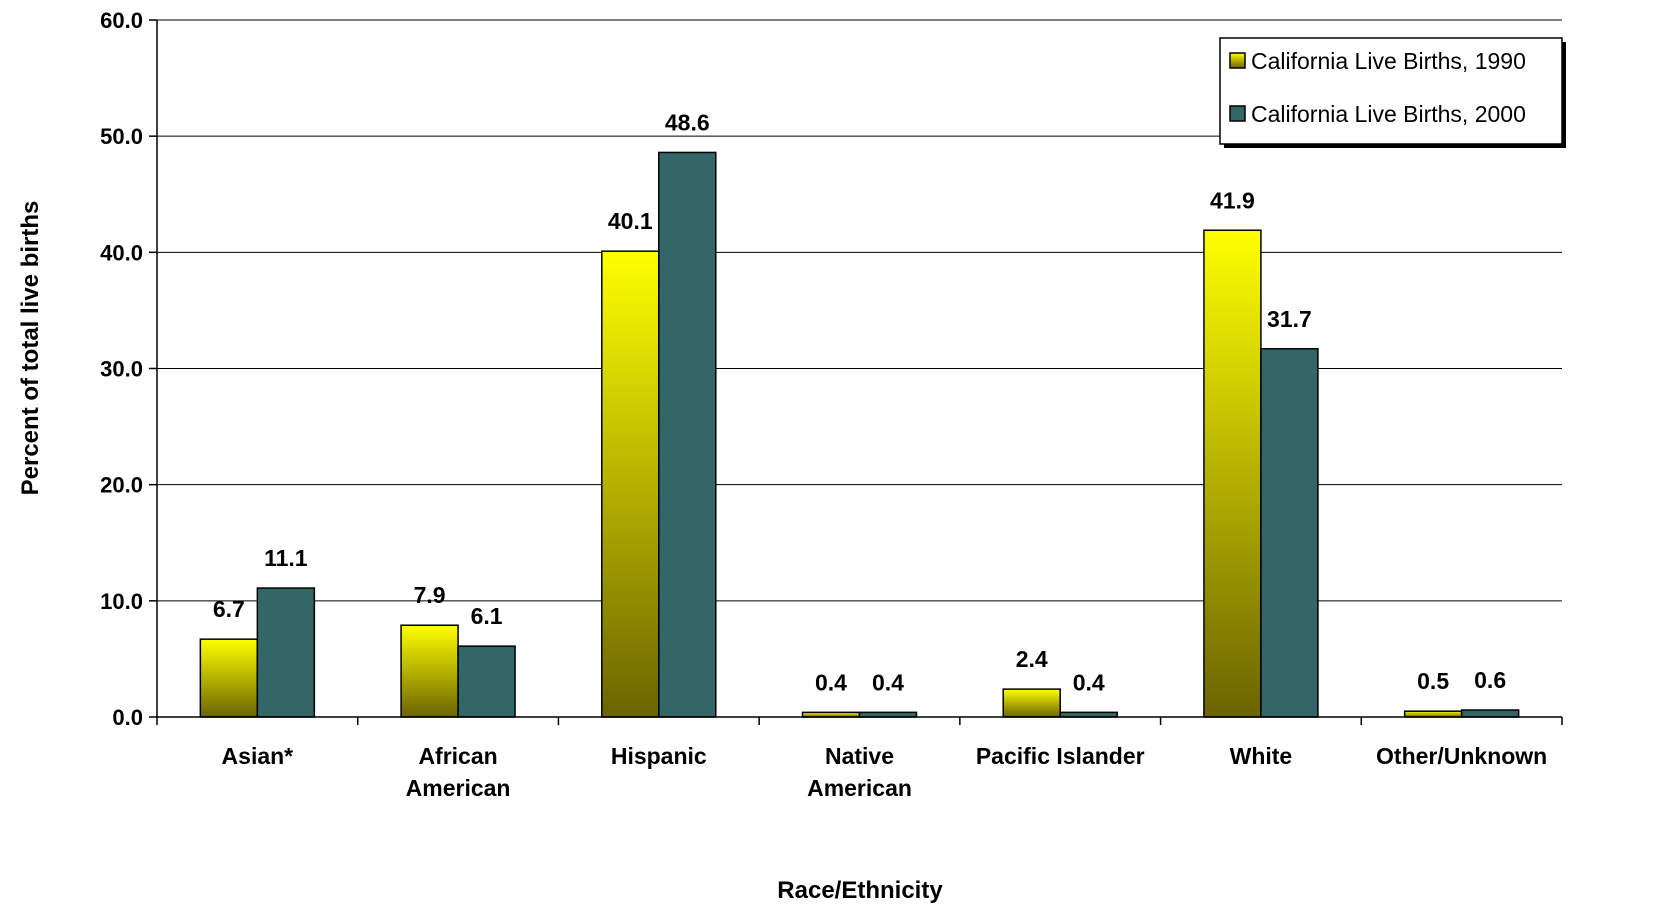 The width and height of the screenshot is (1661, 914). What do you see at coordinates (1388, 114) in the screenshot?
I see `legend-entry: California Live Births, 2000` at bounding box center [1388, 114].